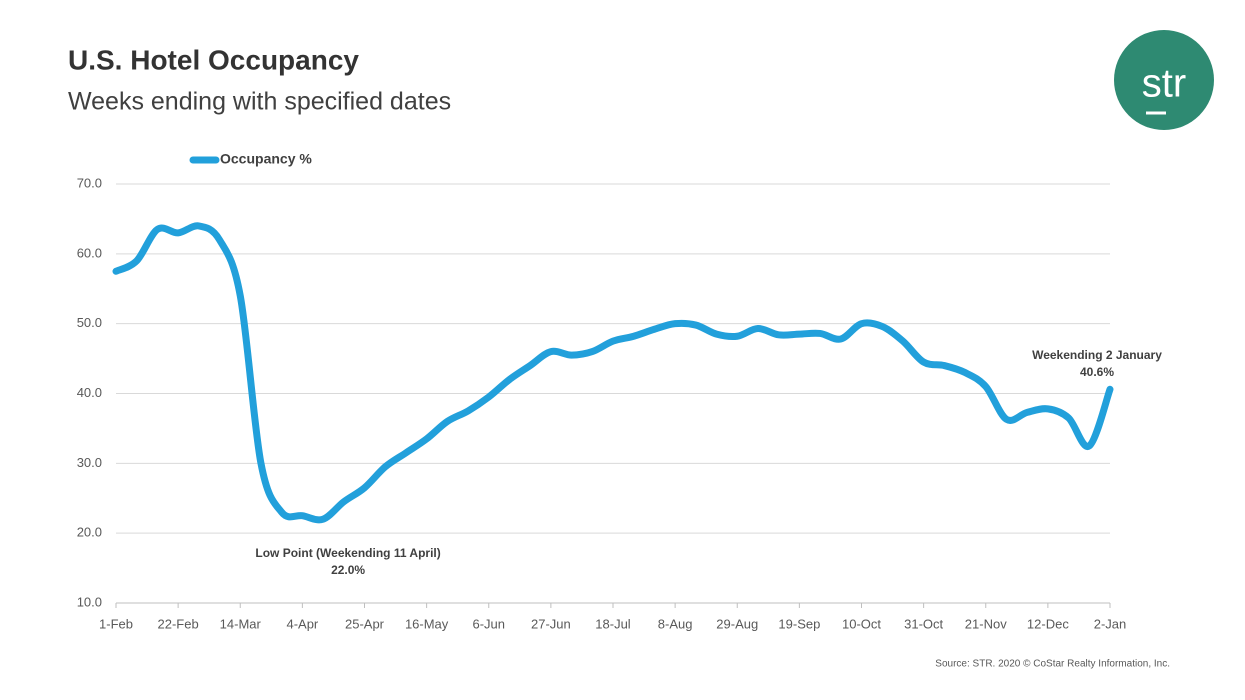  What do you see at coordinates (178, 623) in the screenshot?
I see `x-tick-label: 22-Feb` at bounding box center [178, 623].